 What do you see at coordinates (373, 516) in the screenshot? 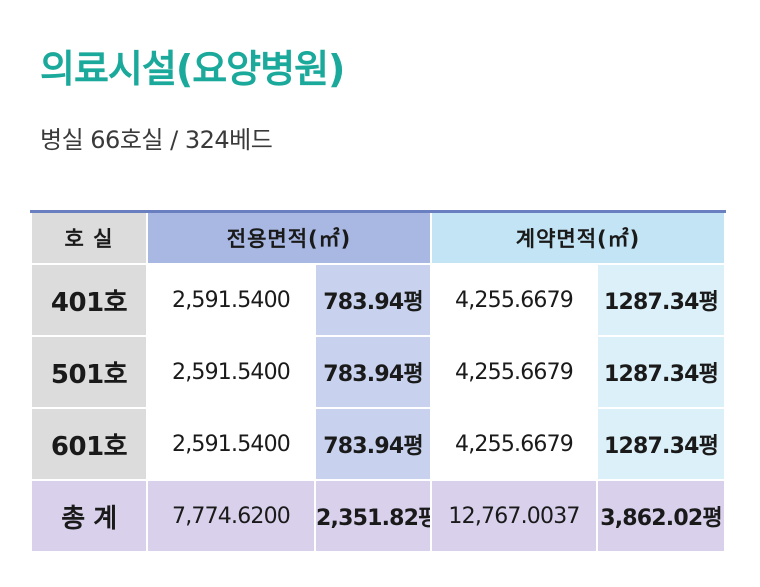
I see `total-exclusive-pyeong-cell: 2,351.82평` at bounding box center [373, 516].